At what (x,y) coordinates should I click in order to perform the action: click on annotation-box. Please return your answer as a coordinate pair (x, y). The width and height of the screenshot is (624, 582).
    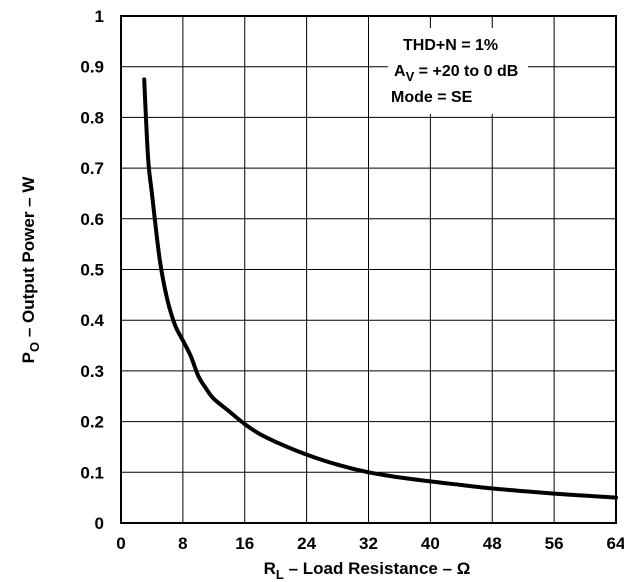
    Looking at the image, I should click on (458, 71).